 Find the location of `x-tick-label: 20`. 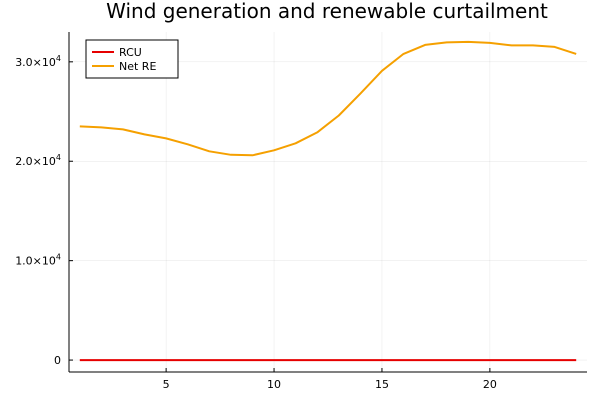

x-tick-label: 20 is located at coordinates (490, 384).